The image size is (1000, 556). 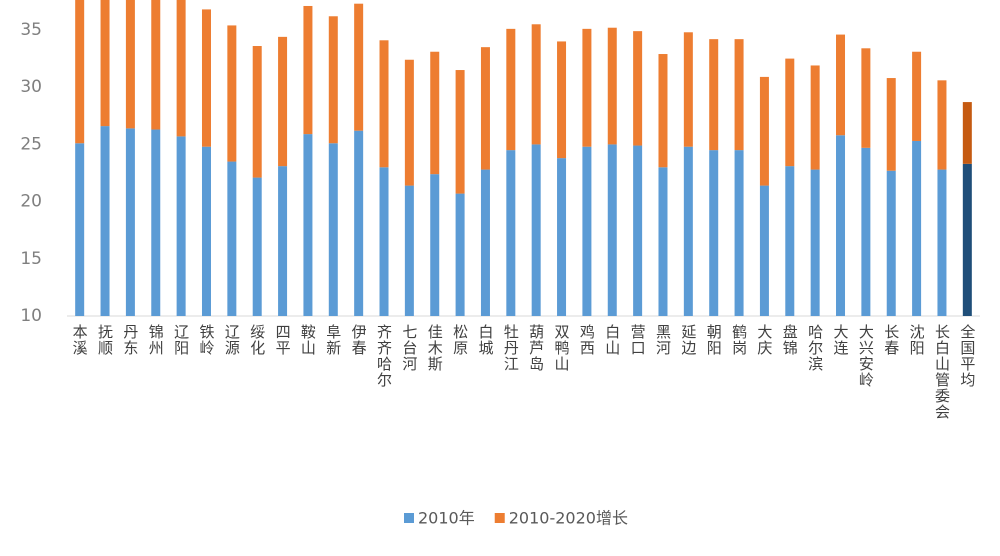 What do you see at coordinates (435, 348) in the screenshot?
I see `x-tick-label: 佳木斯` at bounding box center [435, 348].